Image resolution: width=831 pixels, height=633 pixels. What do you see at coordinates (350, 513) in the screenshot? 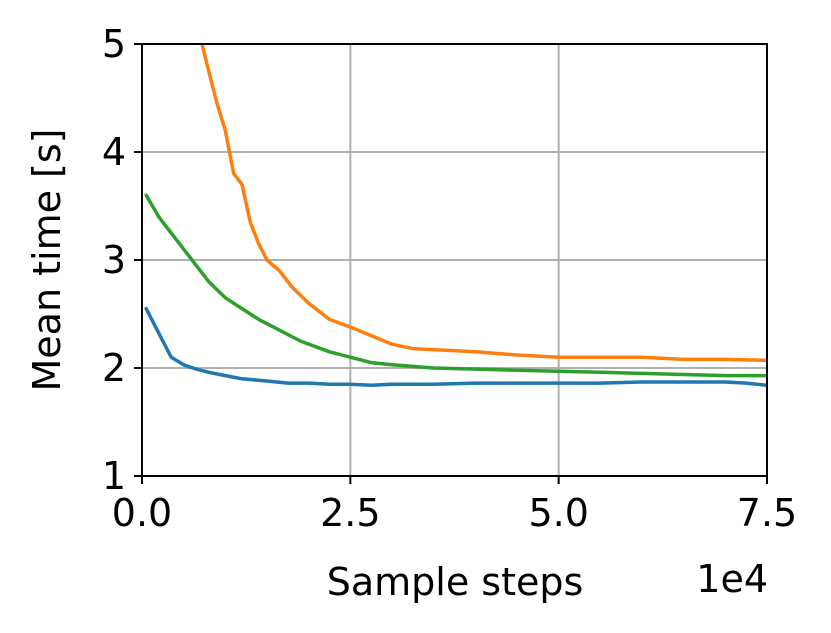
I see `x-tick-label-1: 2.5` at bounding box center [350, 513].